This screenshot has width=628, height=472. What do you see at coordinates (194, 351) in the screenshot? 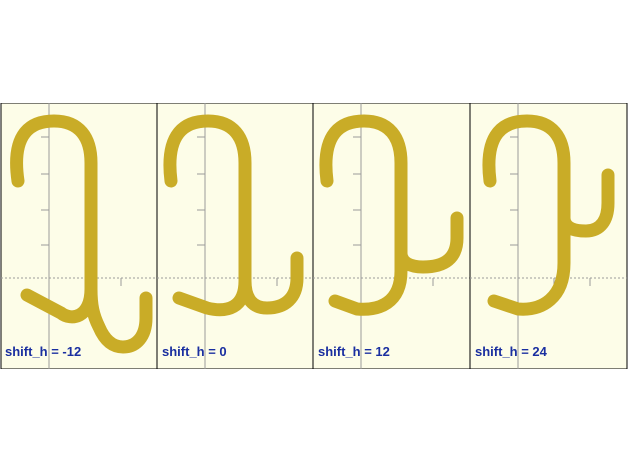
I see `panel-2-label: shift_h = 0` at bounding box center [194, 351].